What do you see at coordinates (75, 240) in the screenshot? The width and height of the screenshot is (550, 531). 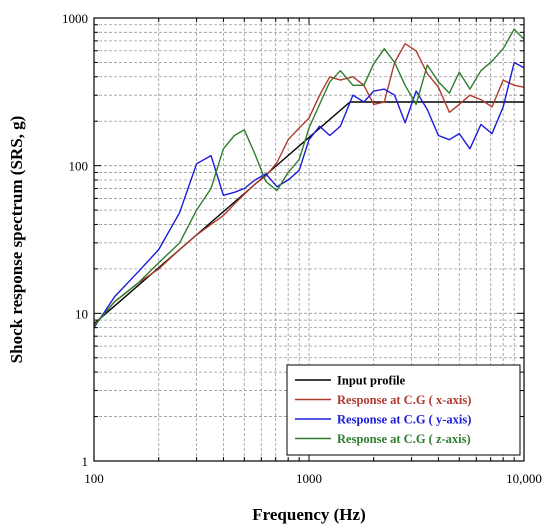 I see `y-tick-labels: 1 10 100 1000` at bounding box center [75, 240].